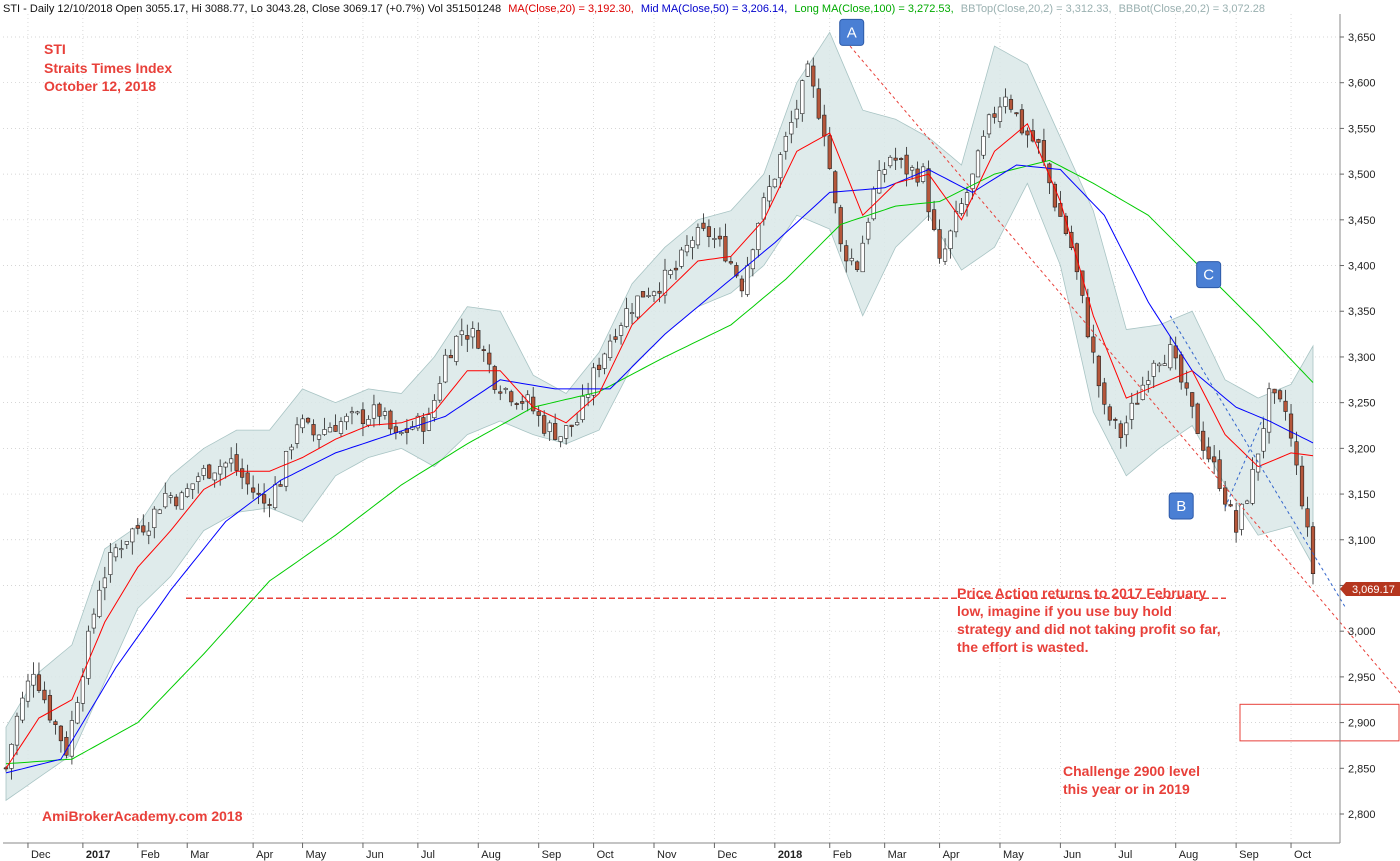 The width and height of the screenshot is (1400, 861). What do you see at coordinates (1249, 855) in the screenshot?
I see `x-tick-label: Sep` at bounding box center [1249, 855].